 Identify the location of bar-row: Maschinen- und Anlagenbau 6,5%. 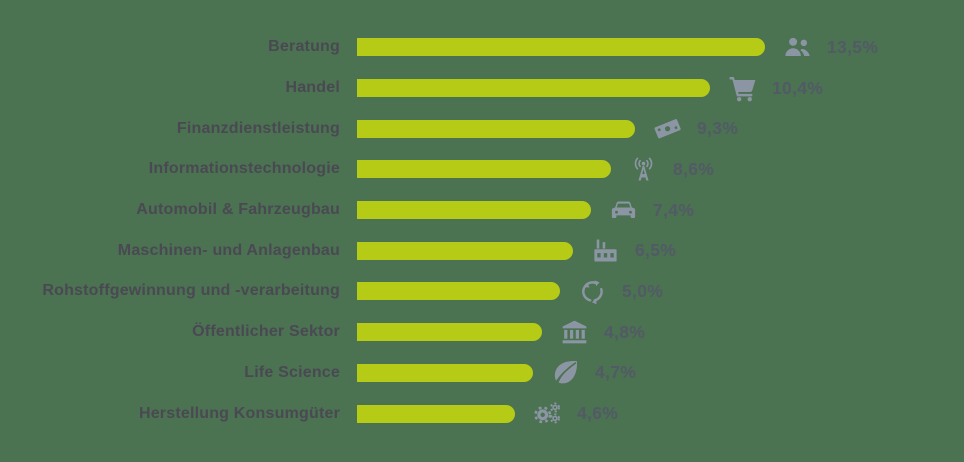
(482, 250).